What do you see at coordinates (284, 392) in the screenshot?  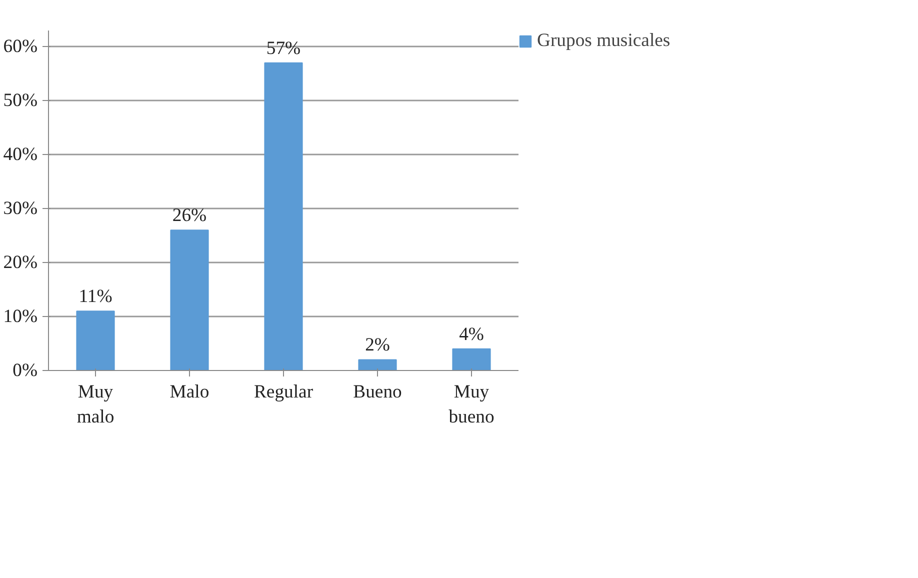 I see `x-tick-label: Regular` at bounding box center [284, 392].